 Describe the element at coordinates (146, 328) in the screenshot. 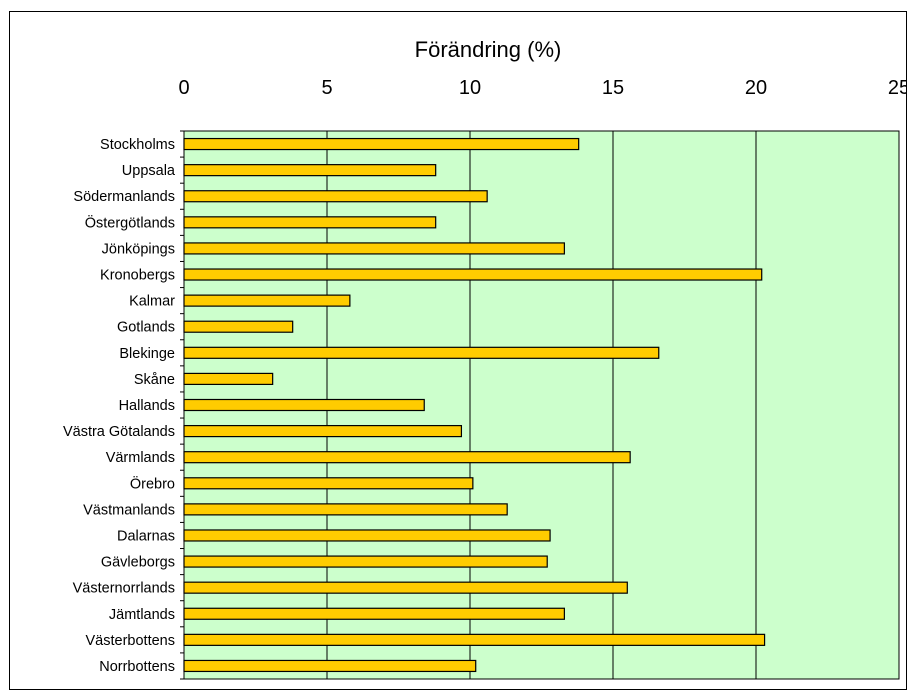

I see `category-label: Gotlands` at that location.